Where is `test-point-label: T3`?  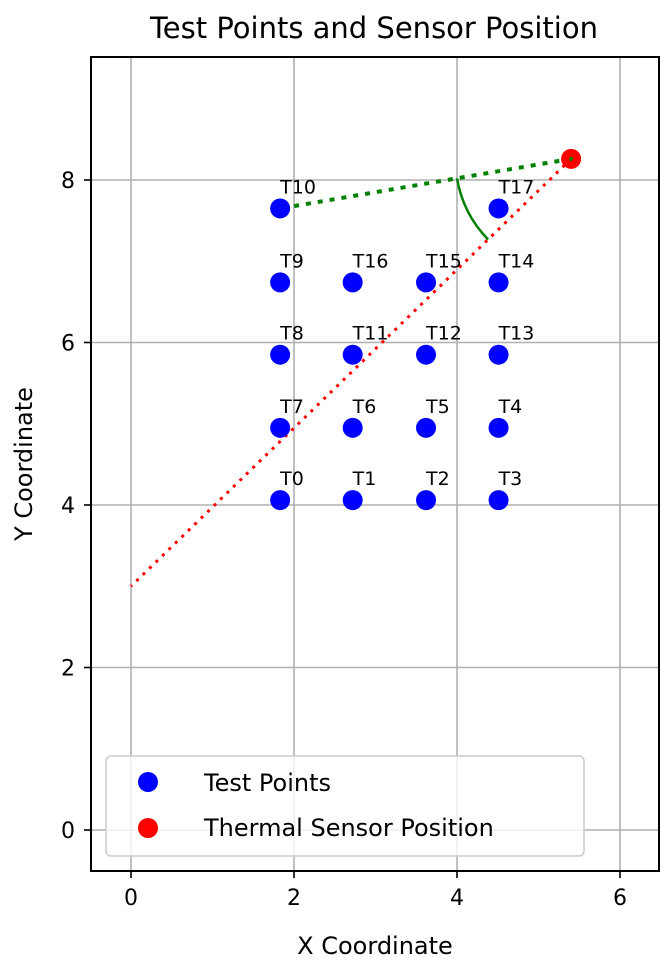
test-point-label: T3 is located at coordinates (510, 479).